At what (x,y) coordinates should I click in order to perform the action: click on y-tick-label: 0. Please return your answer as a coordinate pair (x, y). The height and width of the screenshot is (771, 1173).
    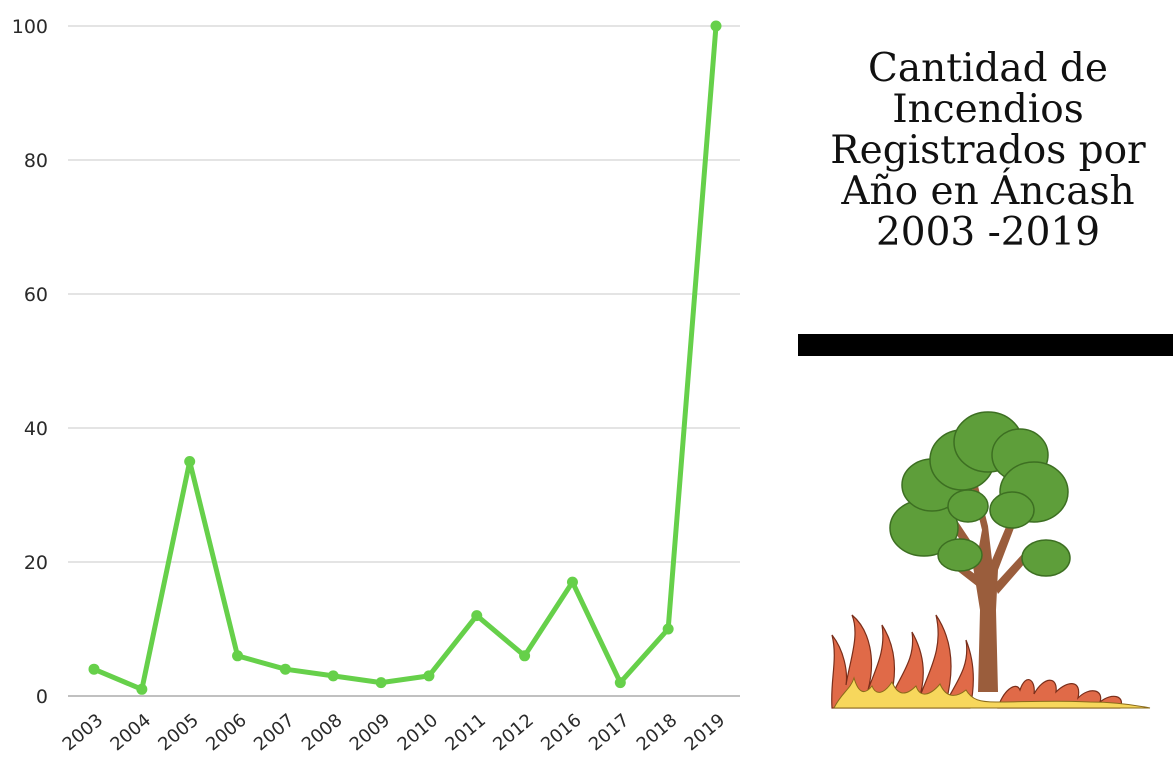
    Looking at the image, I should click on (42, 697).